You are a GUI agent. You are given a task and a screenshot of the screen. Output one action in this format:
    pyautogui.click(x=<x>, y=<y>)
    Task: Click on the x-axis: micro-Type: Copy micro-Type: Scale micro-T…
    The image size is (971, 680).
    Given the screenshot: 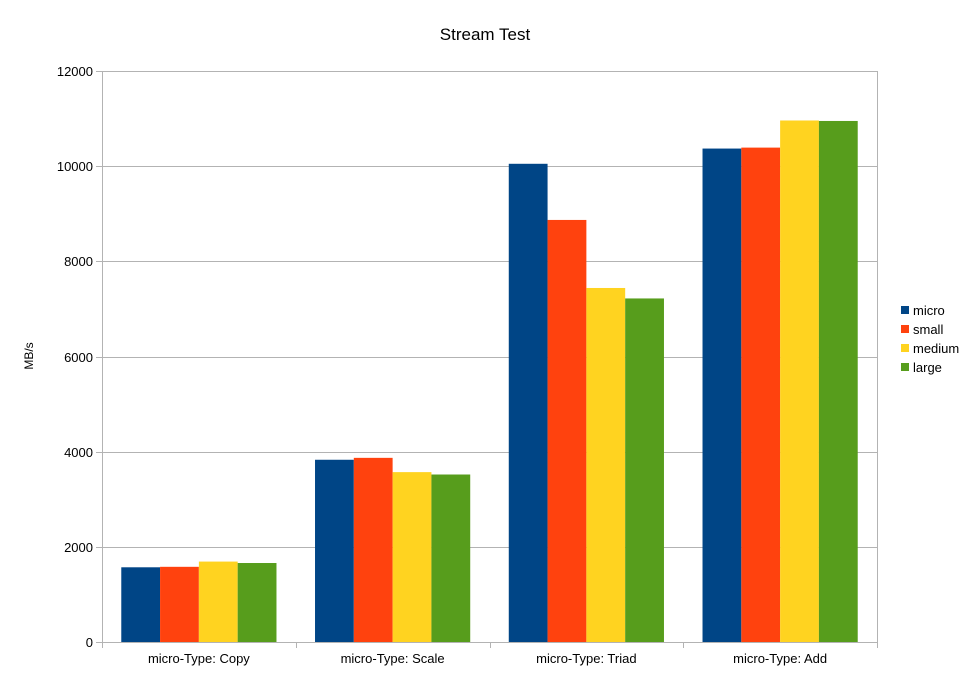 What is the action you would take?
    pyautogui.click(x=487, y=654)
    